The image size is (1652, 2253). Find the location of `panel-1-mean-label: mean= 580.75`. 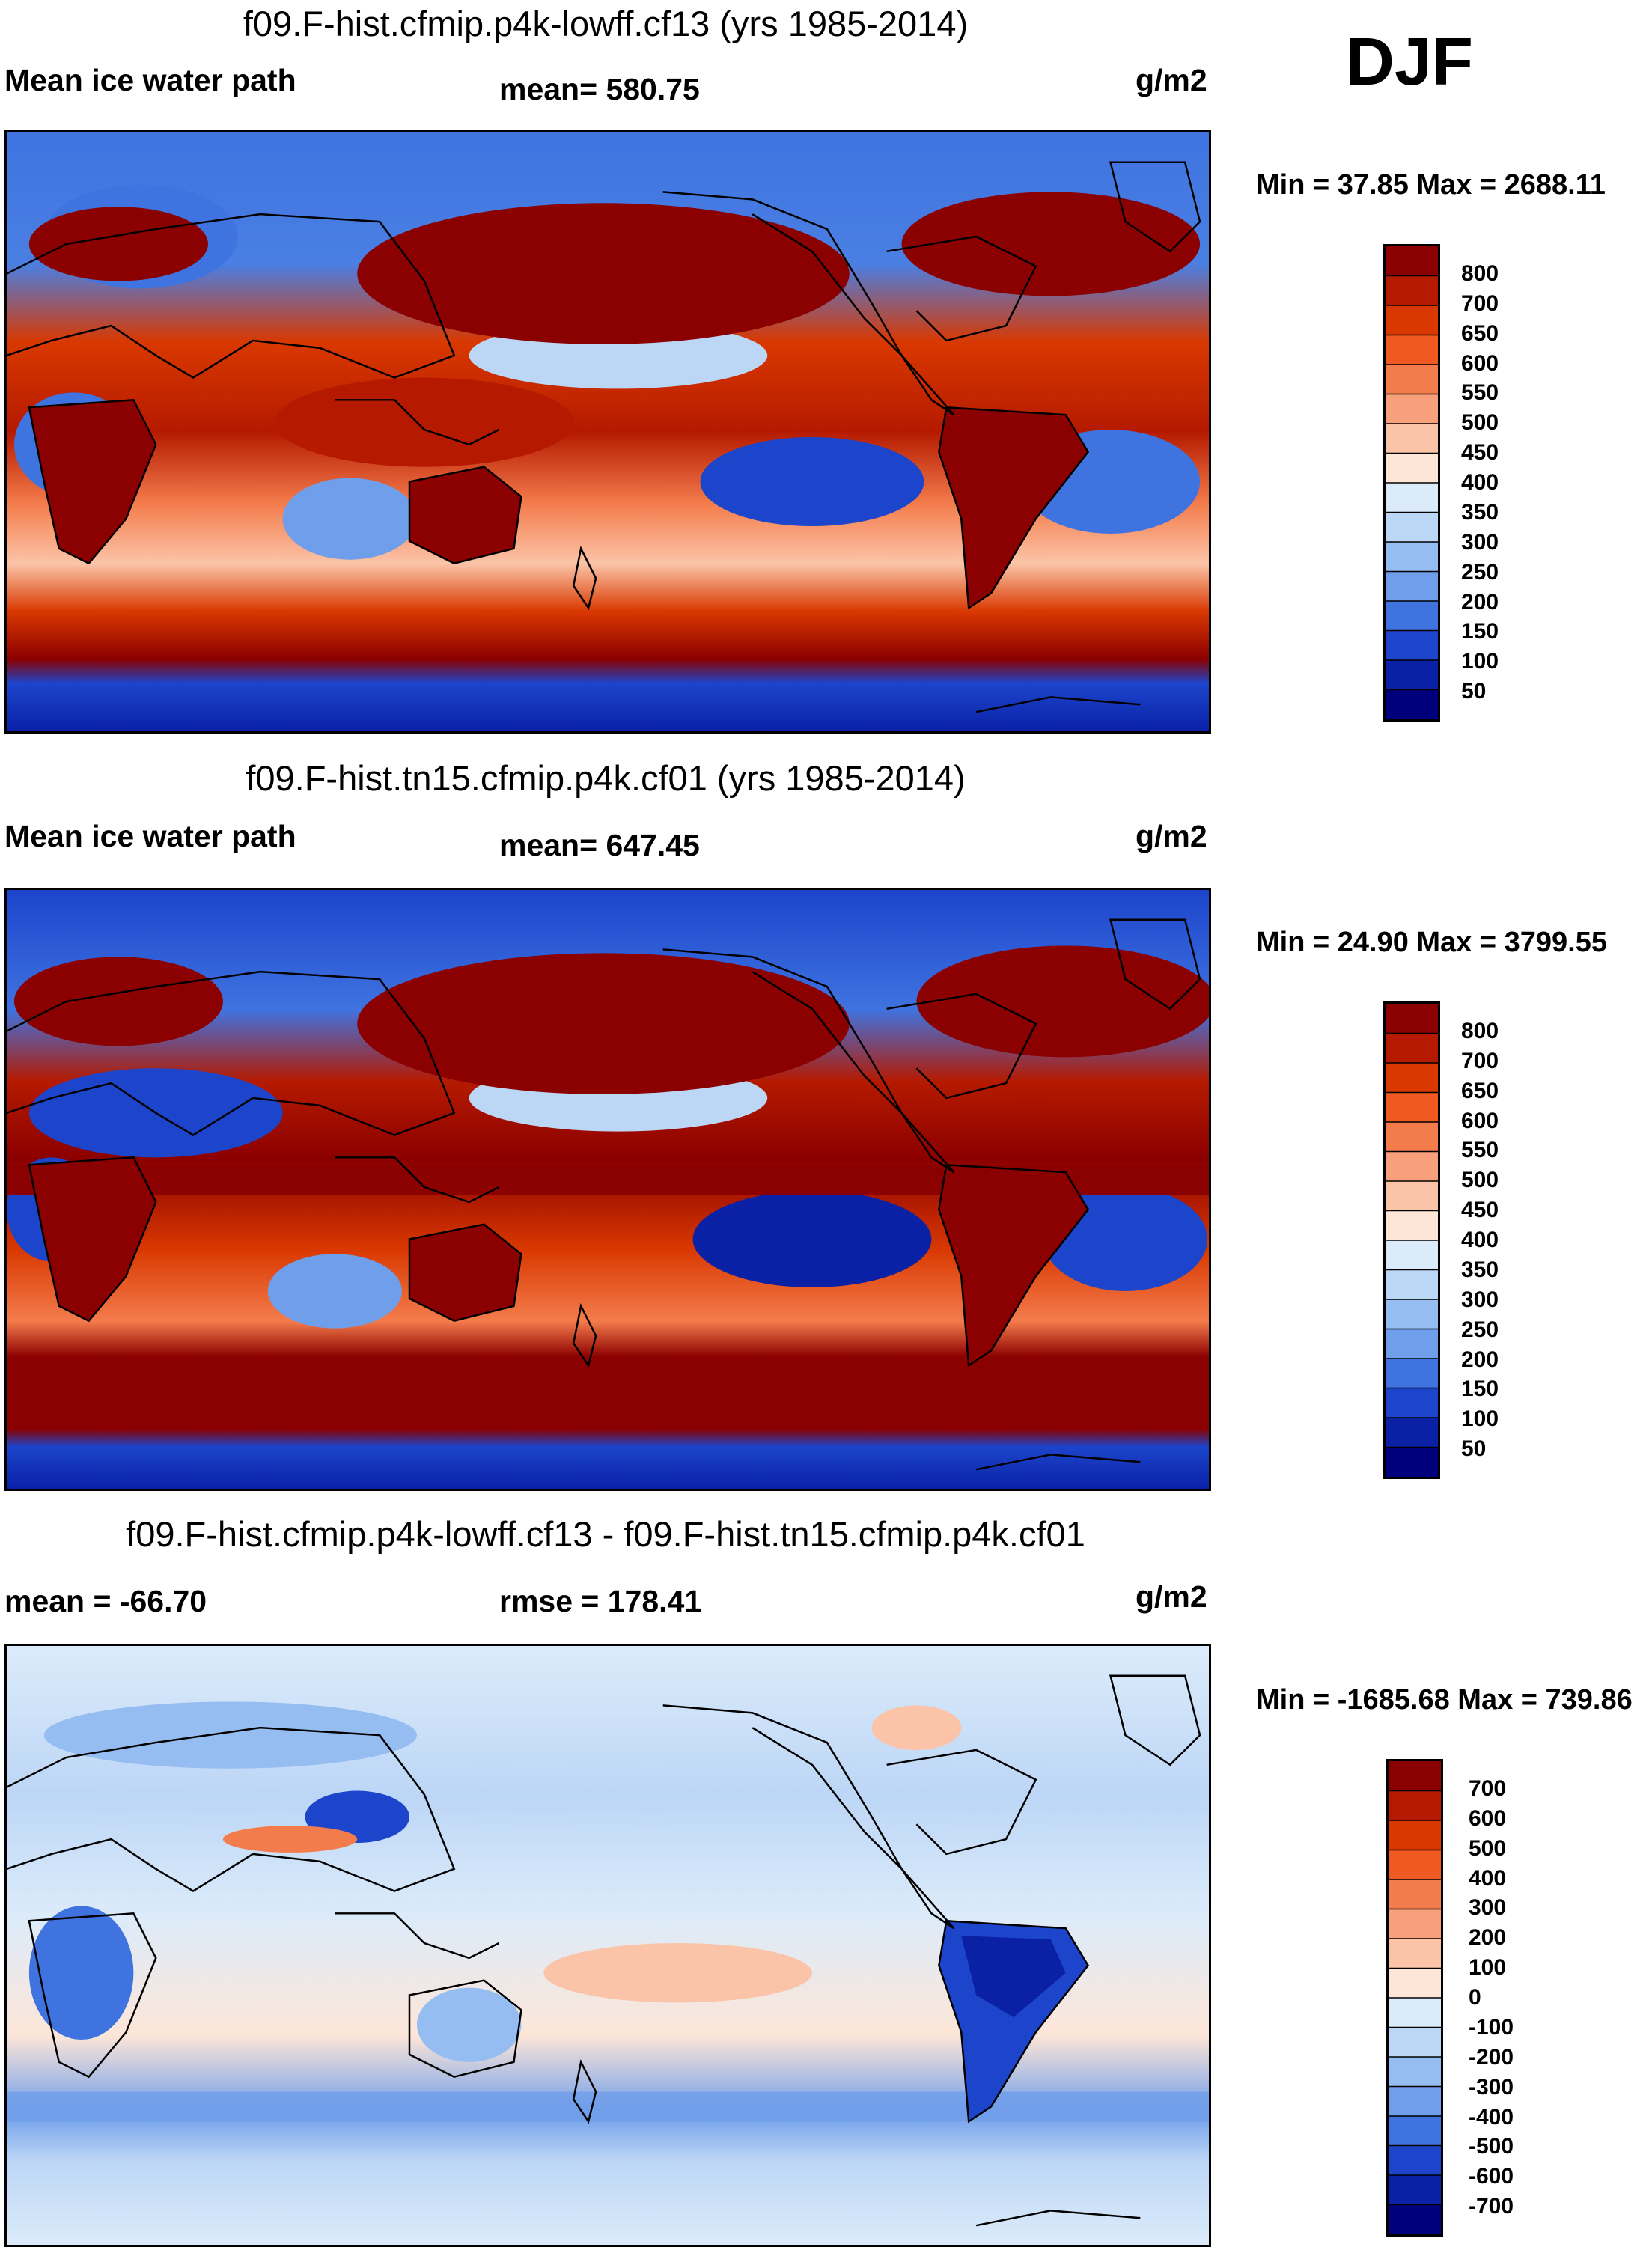

panel-1-mean-label: mean= 580.75 is located at coordinates (599, 89).